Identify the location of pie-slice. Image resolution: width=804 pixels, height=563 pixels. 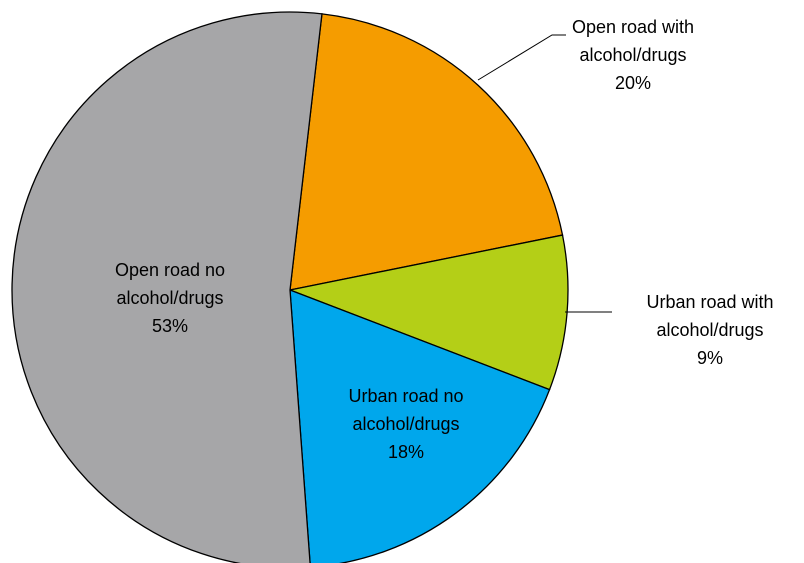
(428, 312).